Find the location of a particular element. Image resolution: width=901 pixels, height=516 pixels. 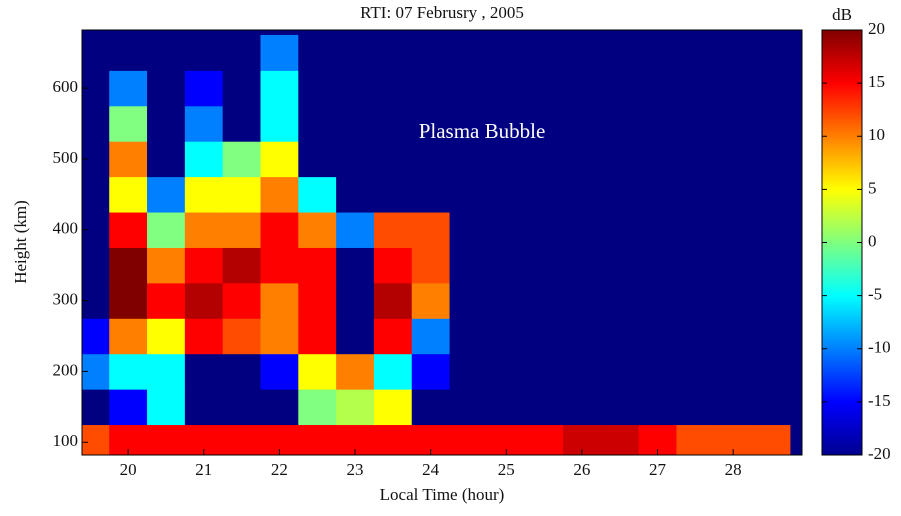

colorbar-tick-label: 10 is located at coordinates (876, 134).